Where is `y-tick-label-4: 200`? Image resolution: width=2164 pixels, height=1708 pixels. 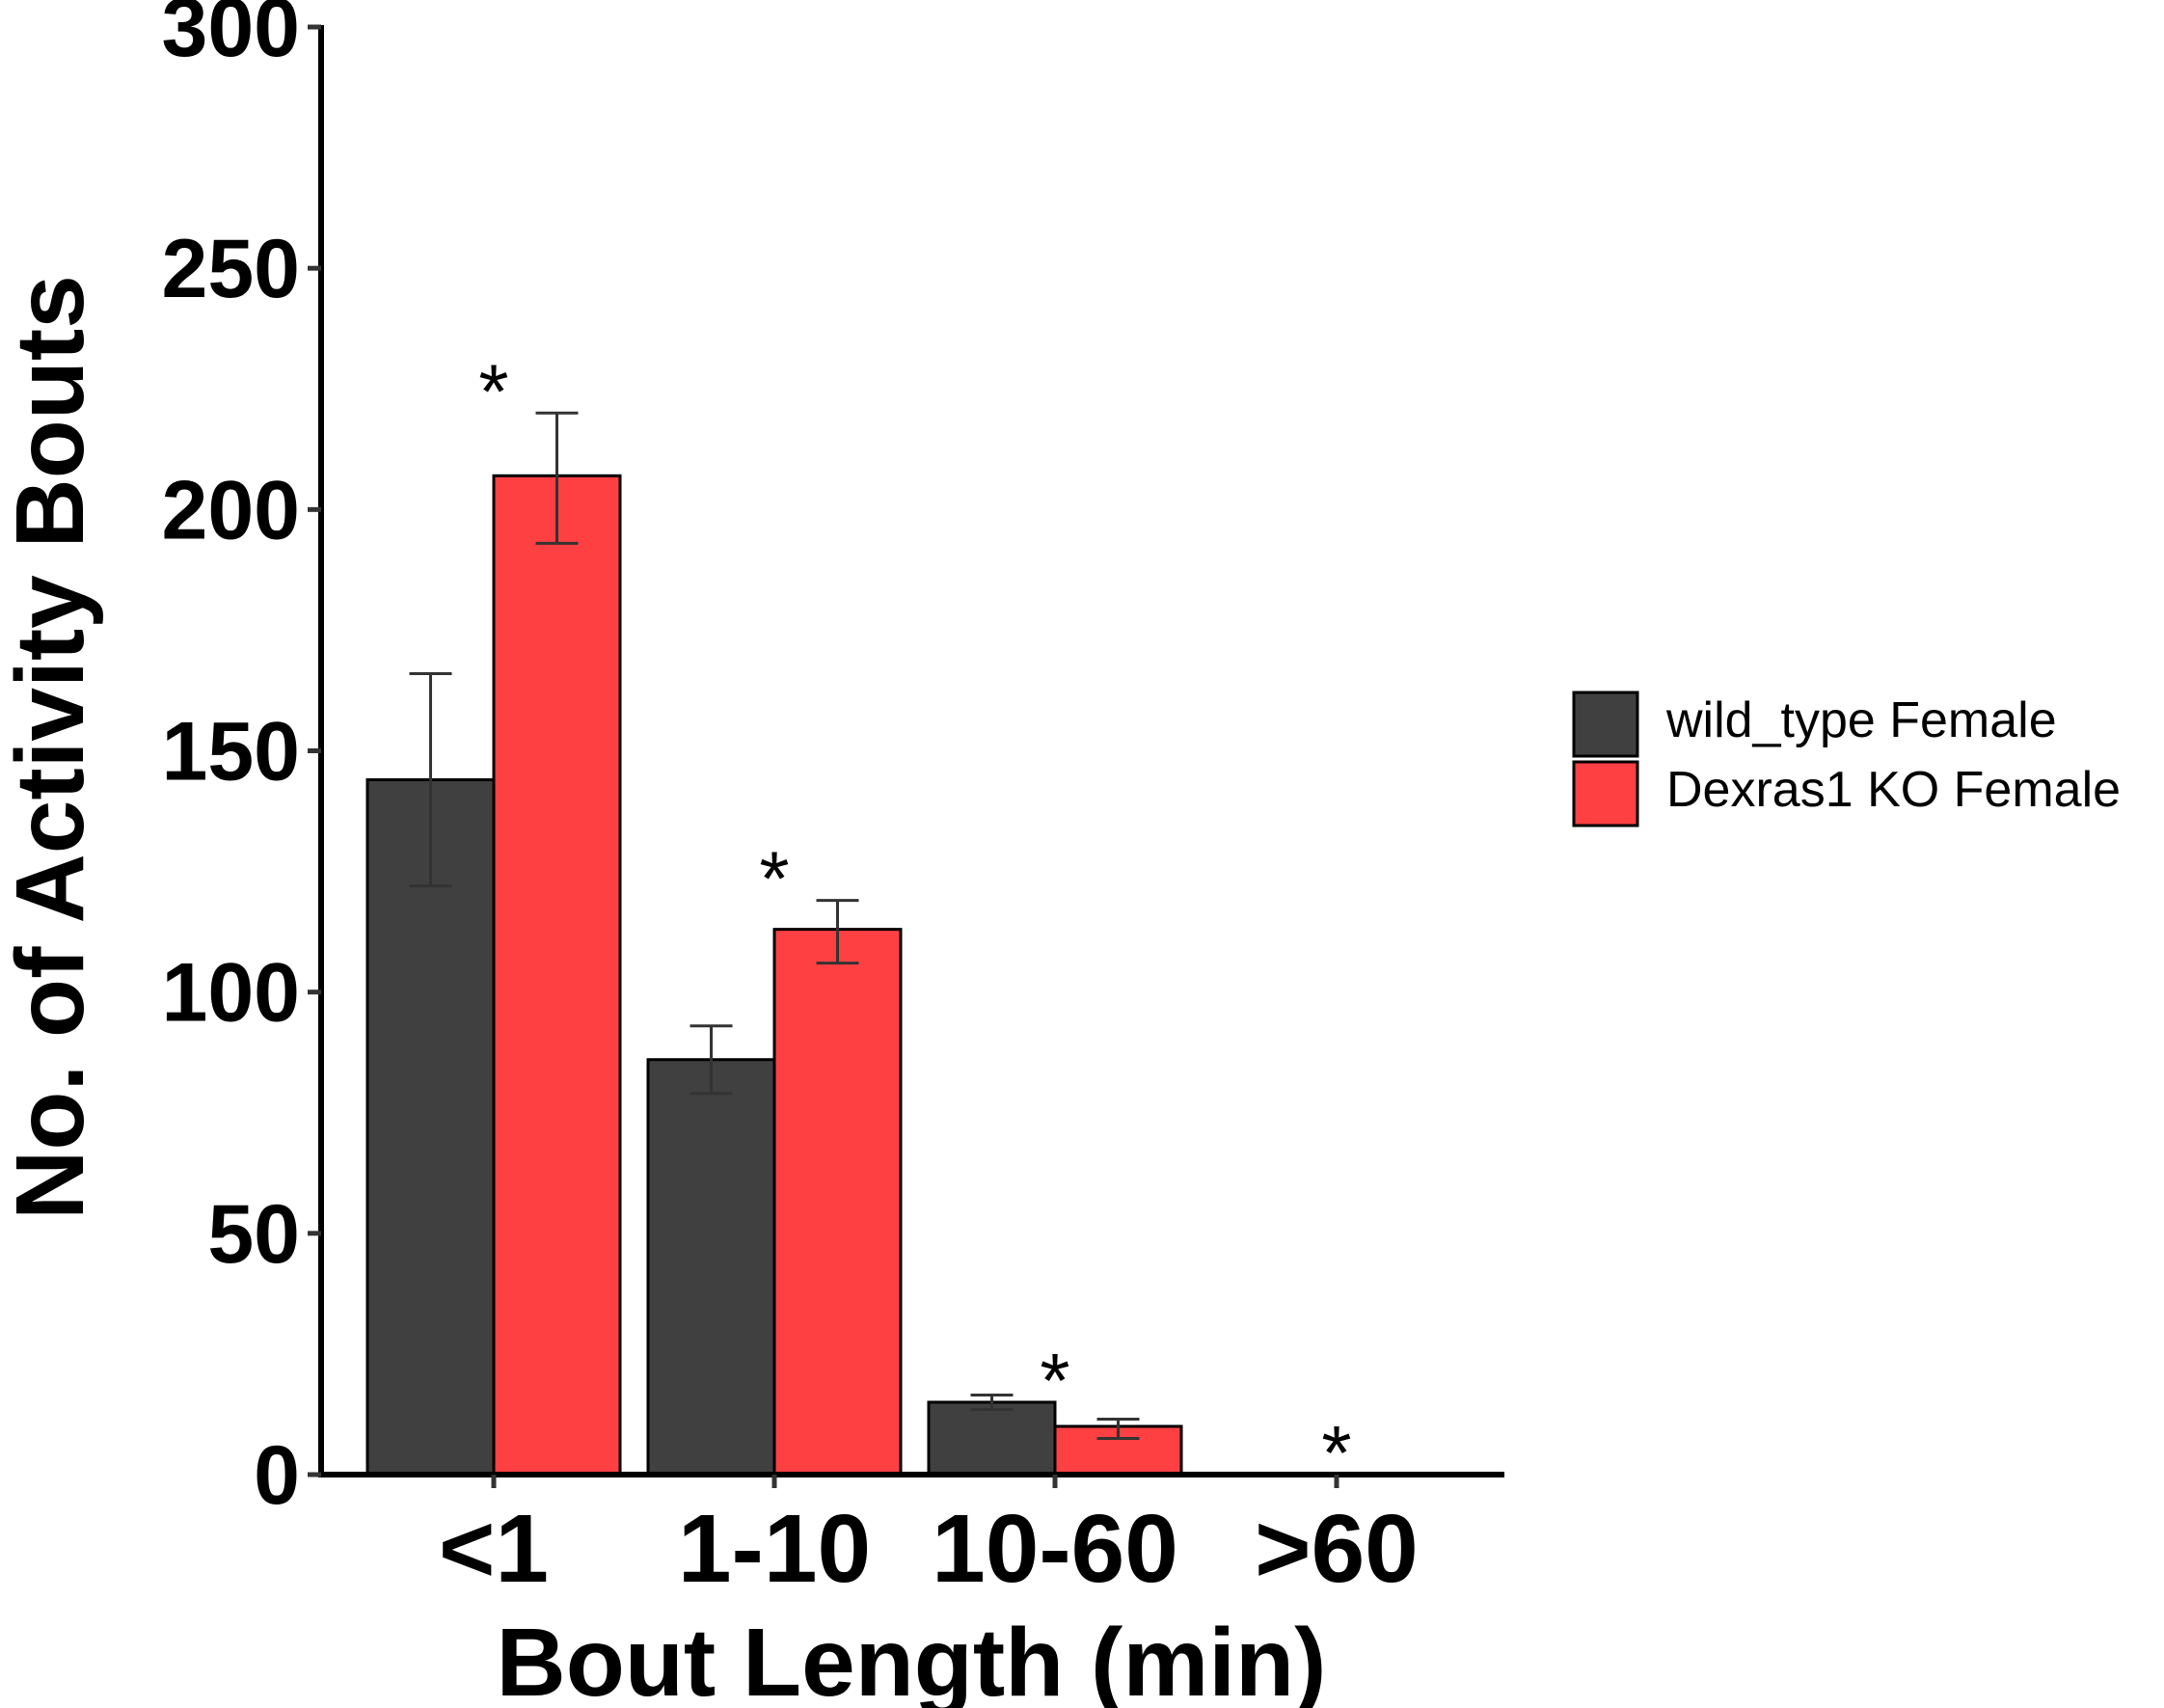 y-tick-label-4: 200 is located at coordinates (232, 510).